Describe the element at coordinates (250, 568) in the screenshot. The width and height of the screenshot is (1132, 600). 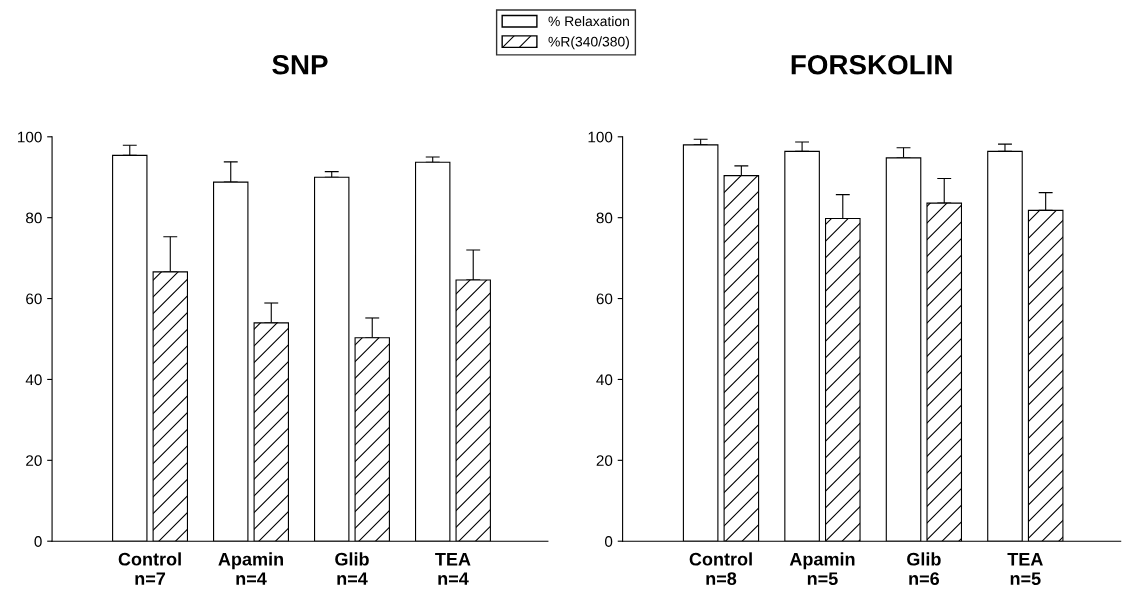
I see `x-tick-label: Apamin n=4` at that location.